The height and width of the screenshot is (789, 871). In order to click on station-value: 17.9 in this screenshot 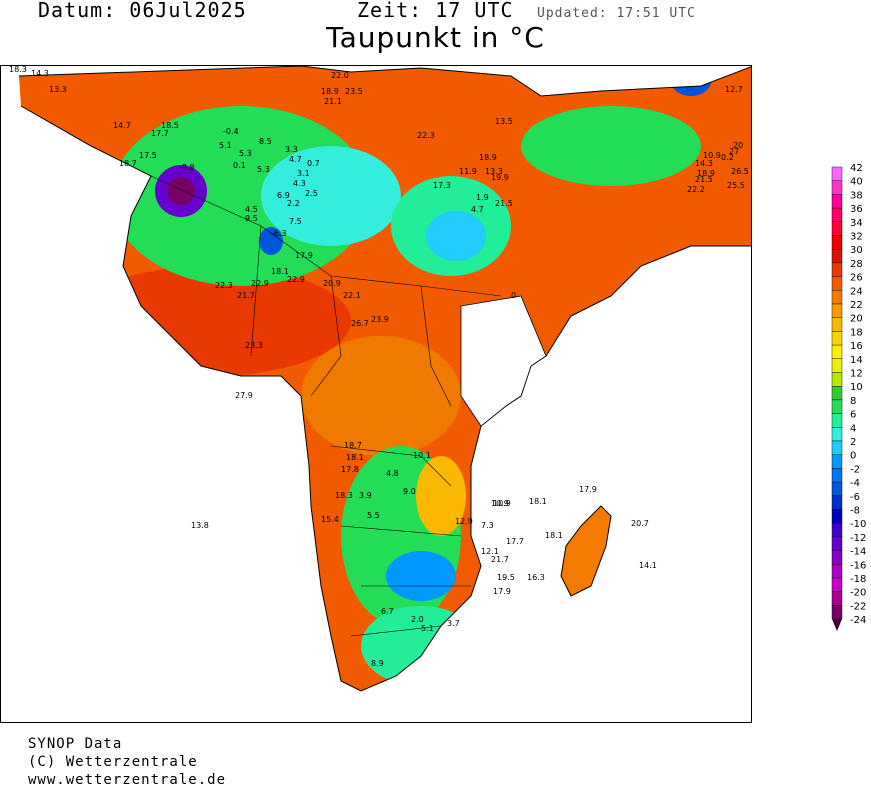, I will do `click(588, 489)`.